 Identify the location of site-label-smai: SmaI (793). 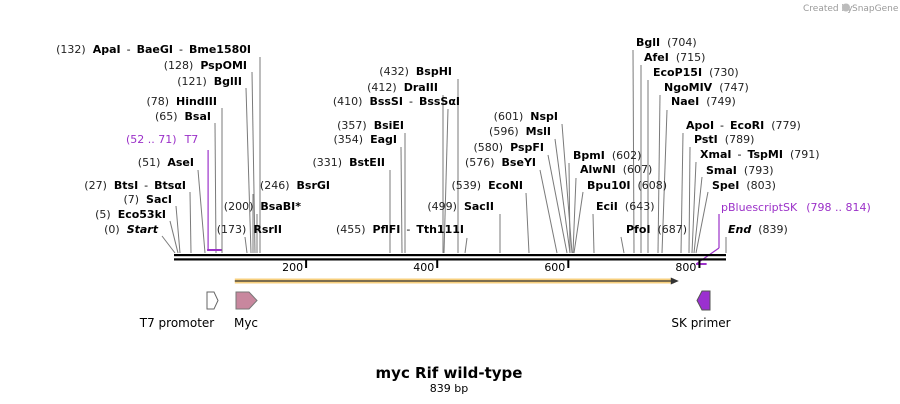
(740, 170).